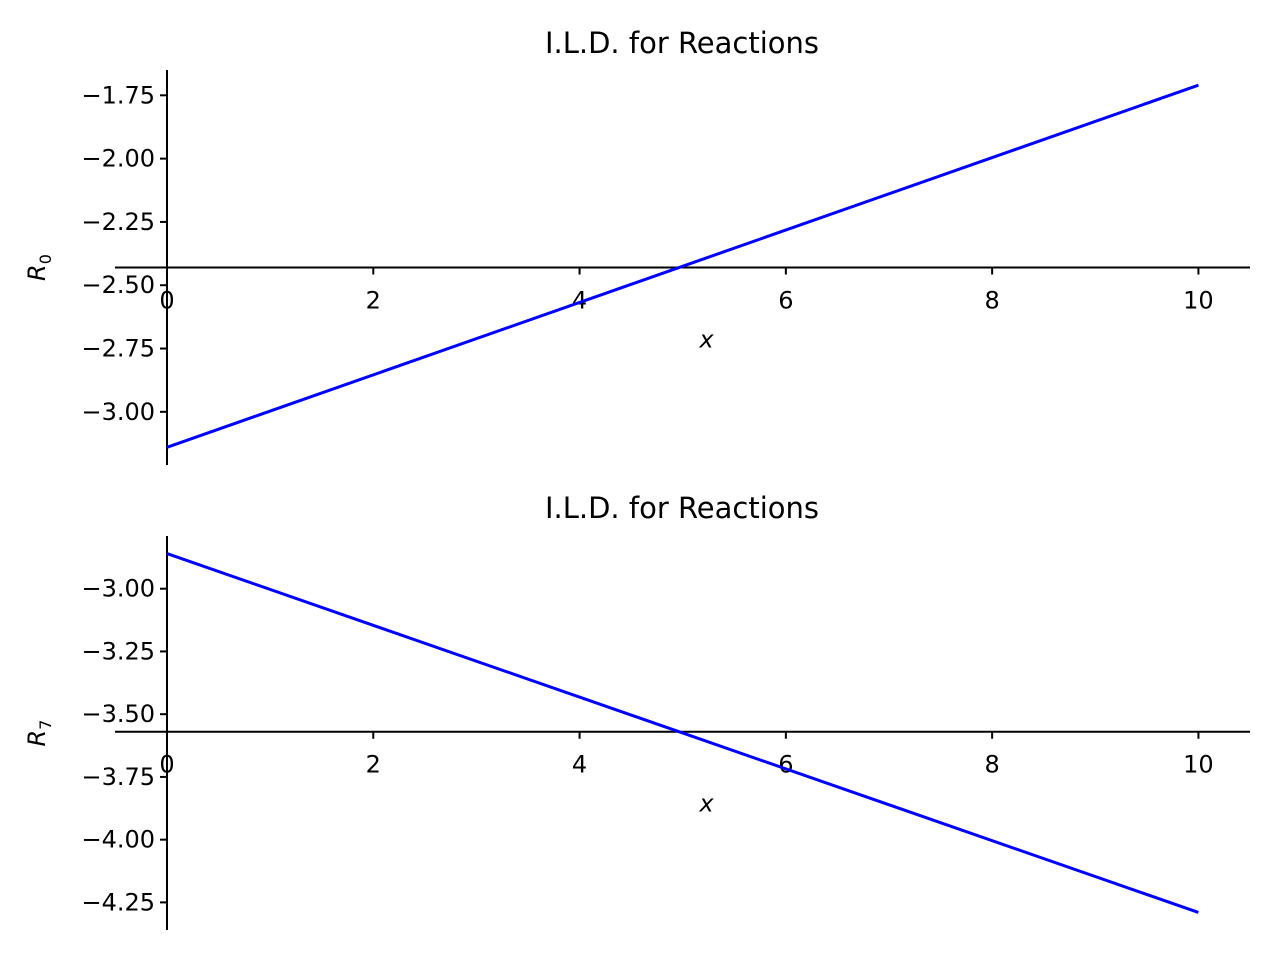  What do you see at coordinates (118, 222) in the screenshot?
I see `y-tick-label: −2.25` at bounding box center [118, 222].